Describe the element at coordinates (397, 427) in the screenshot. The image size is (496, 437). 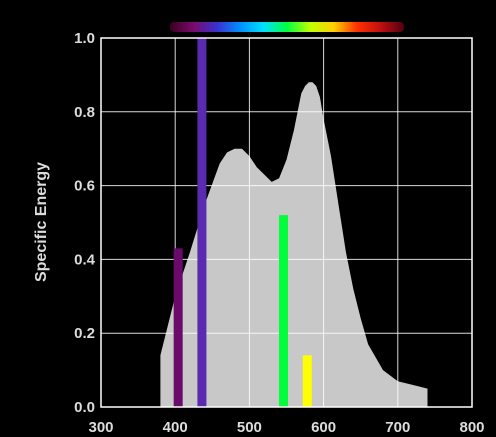
I see `x-tick-label-700: 700` at that location.